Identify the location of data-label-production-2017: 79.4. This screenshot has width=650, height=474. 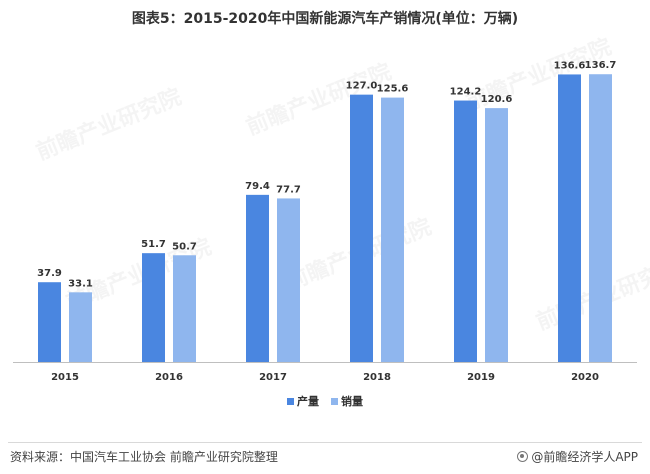
(257, 186).